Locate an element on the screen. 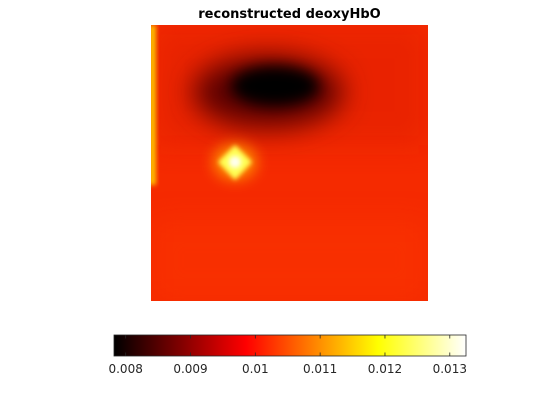 The height and width of the screenshot is (420, 560). colorbar-tick-label: 0.013 is located at coordinates (450, 369).